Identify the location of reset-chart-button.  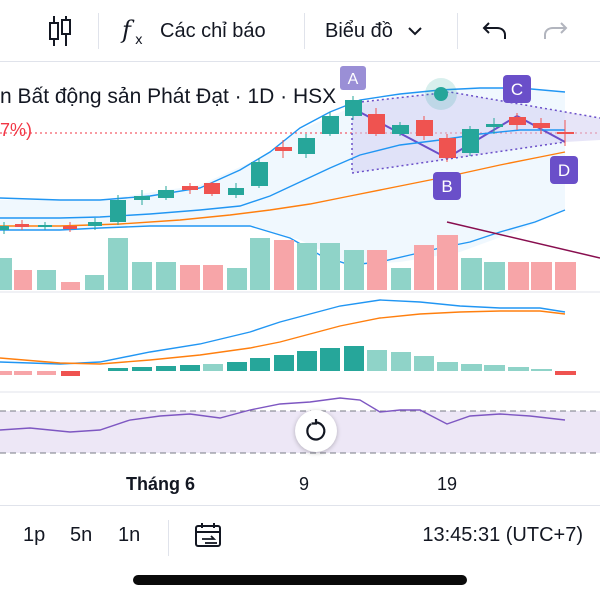
(316, 431).